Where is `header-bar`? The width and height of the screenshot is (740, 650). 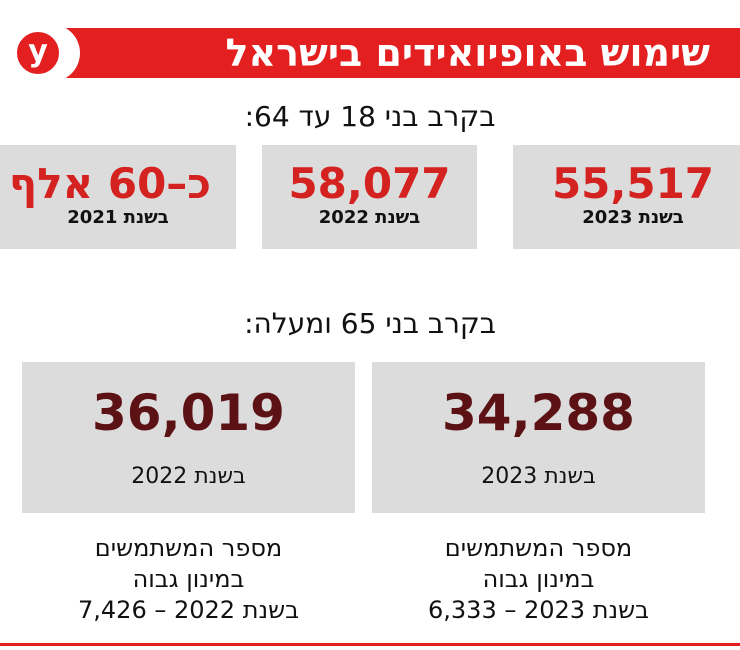 header-bar is located at coordinates (370, 53).